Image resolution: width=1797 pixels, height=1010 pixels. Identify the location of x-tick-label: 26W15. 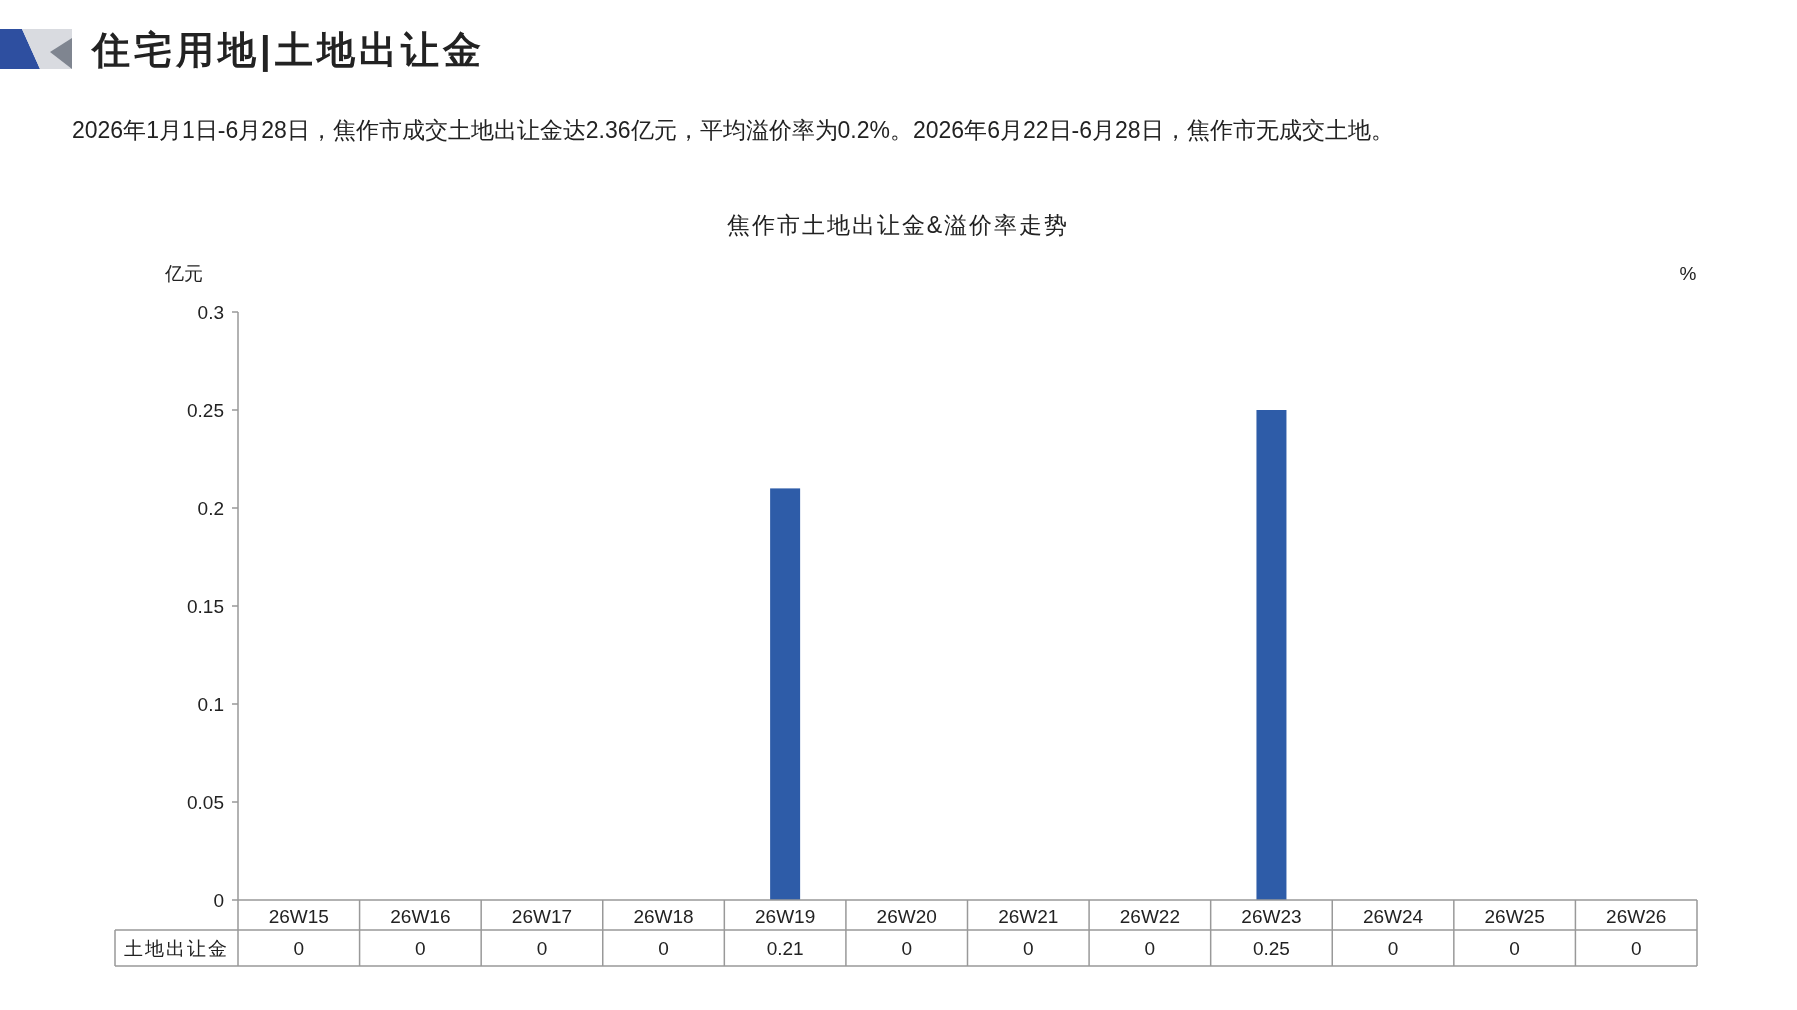
(298, 916).